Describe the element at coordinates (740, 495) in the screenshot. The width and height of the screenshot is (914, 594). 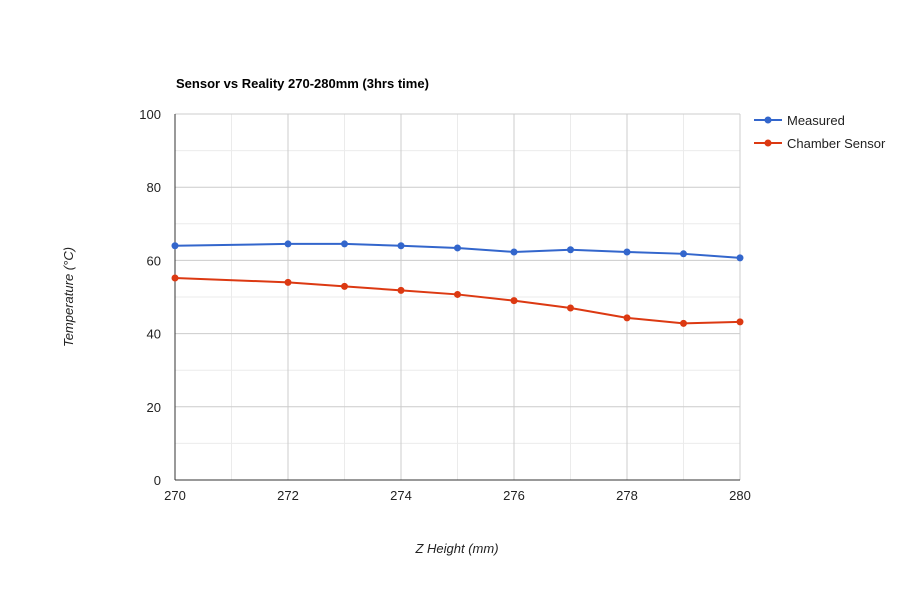
I see `x-tick-label: 280` at that location.